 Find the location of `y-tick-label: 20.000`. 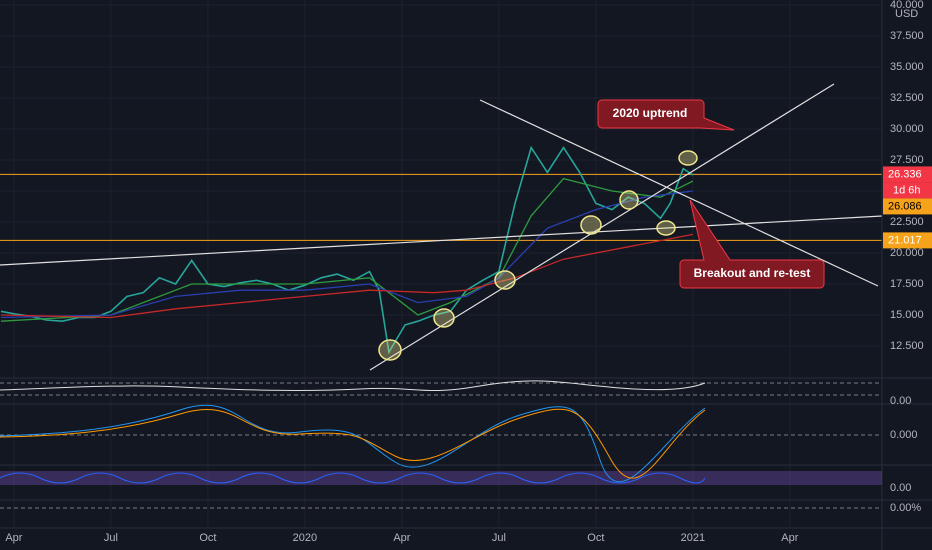

y-tick-label: 20.000 is located at coordinates (907, 253).